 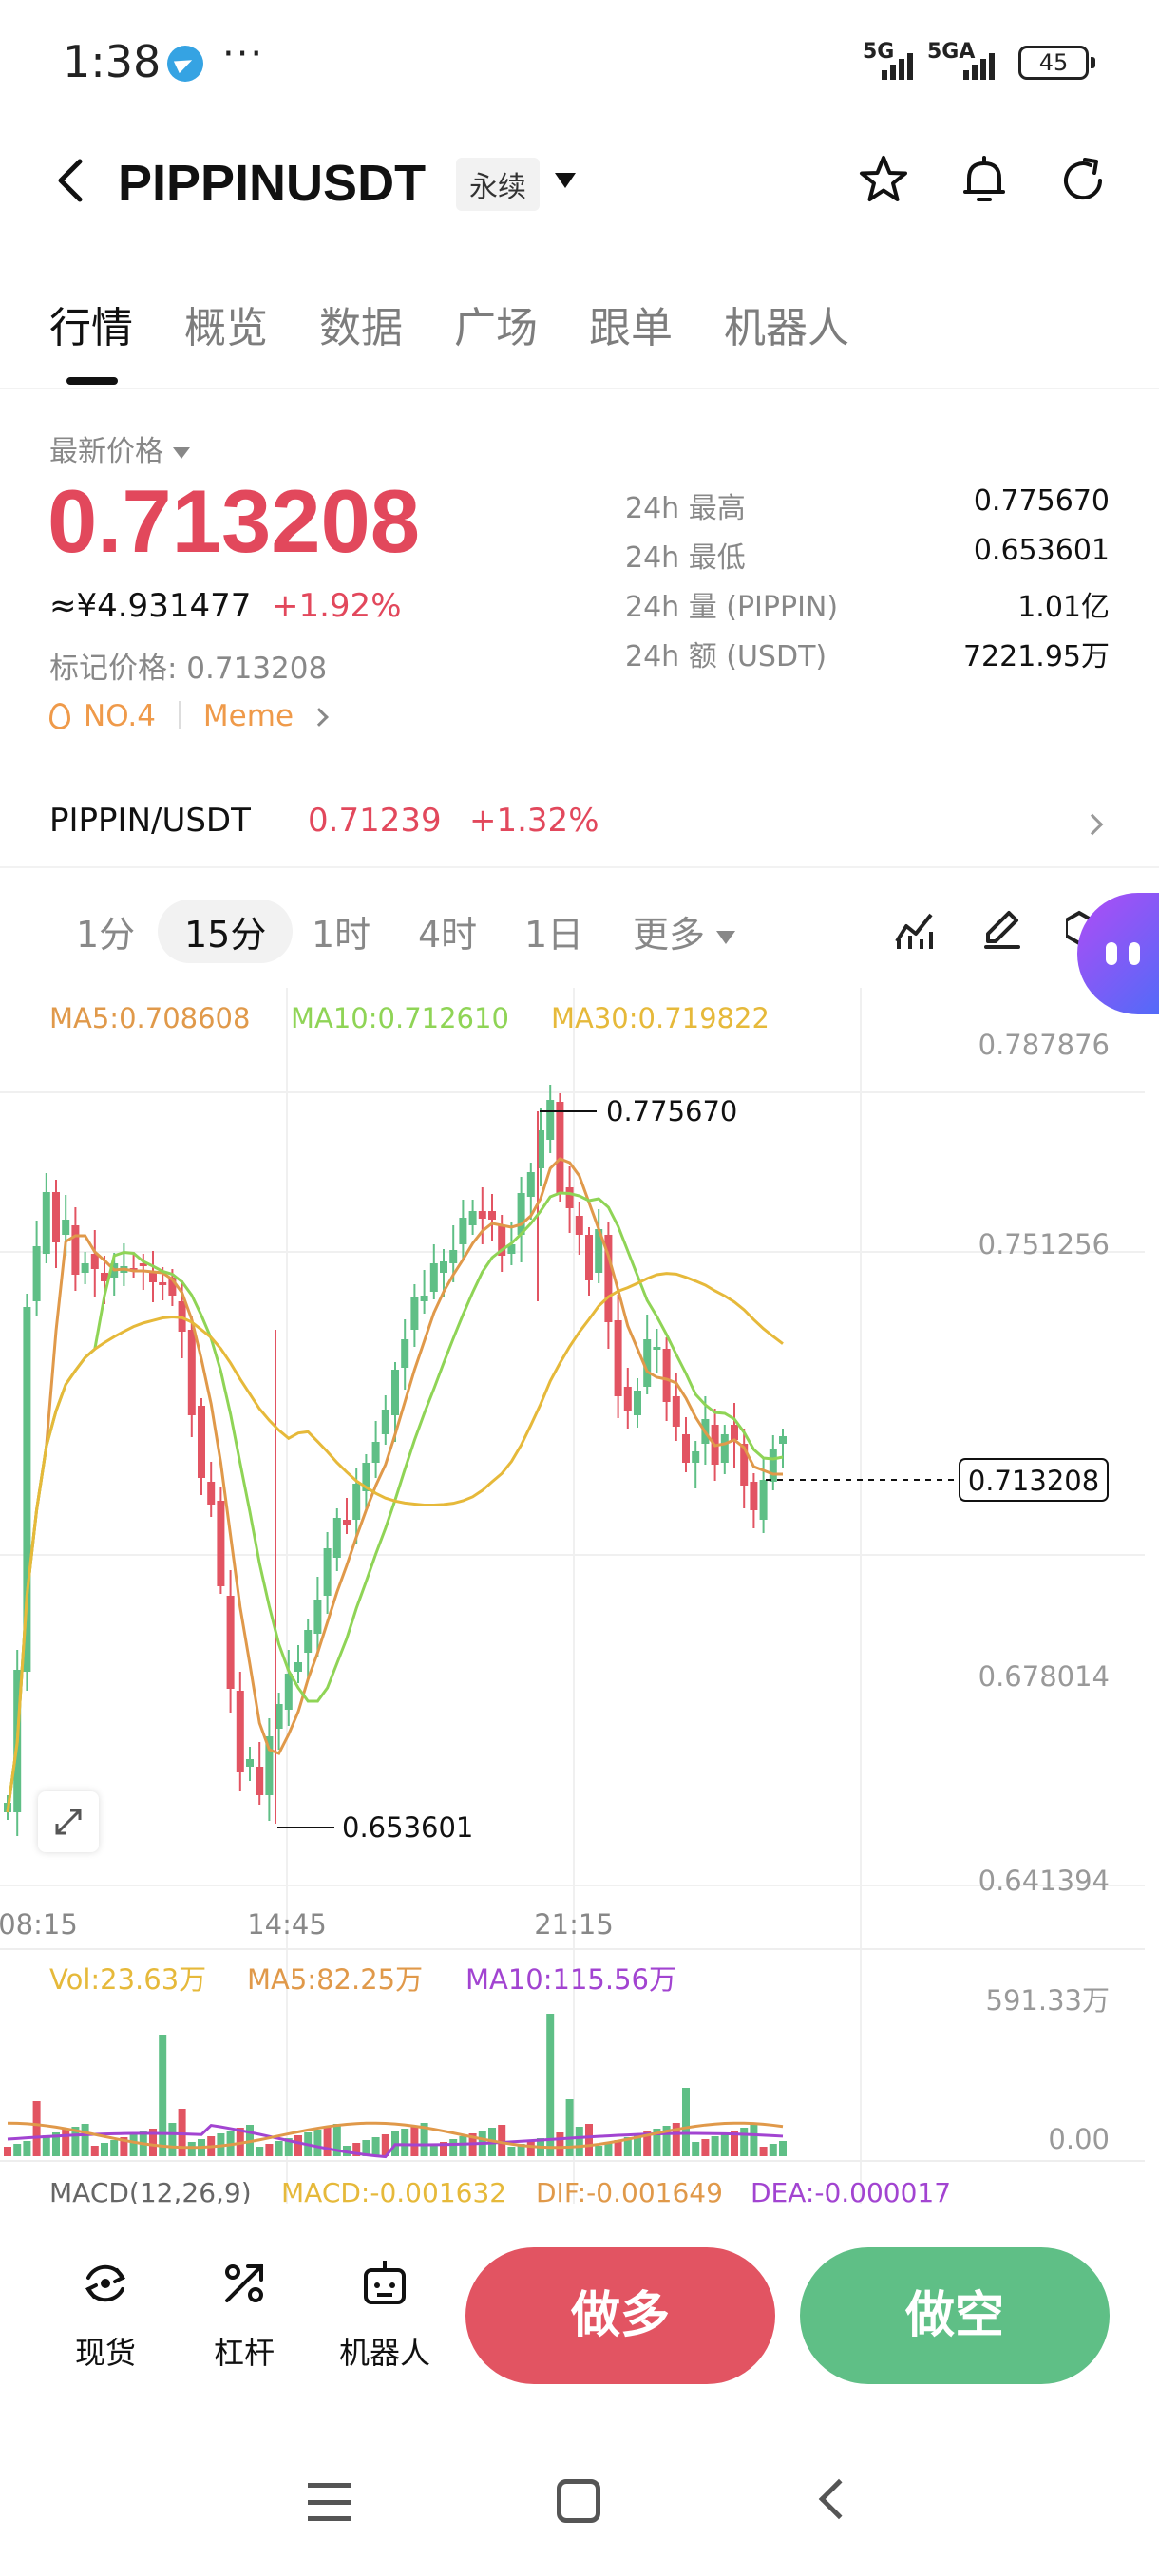 I want to click on status-bar: 1:38 ··· 5G 5GA 45, so click(x=579, y=61).